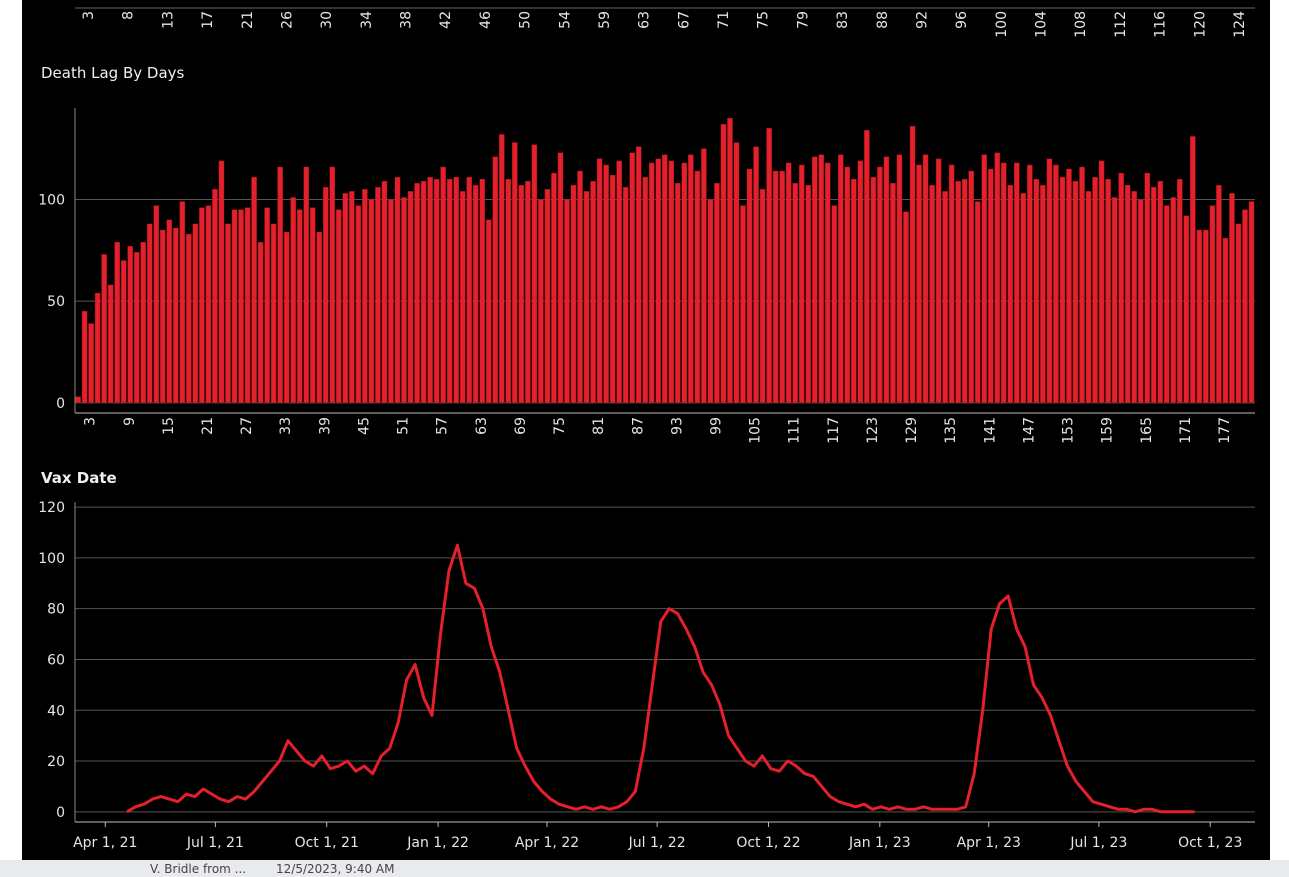 This screenshot has height=877, width=1289. What do you see at coordinates (89, 15) in the screenshot?
I see `x-tick-label: 3` at bounding box center [89, 15].